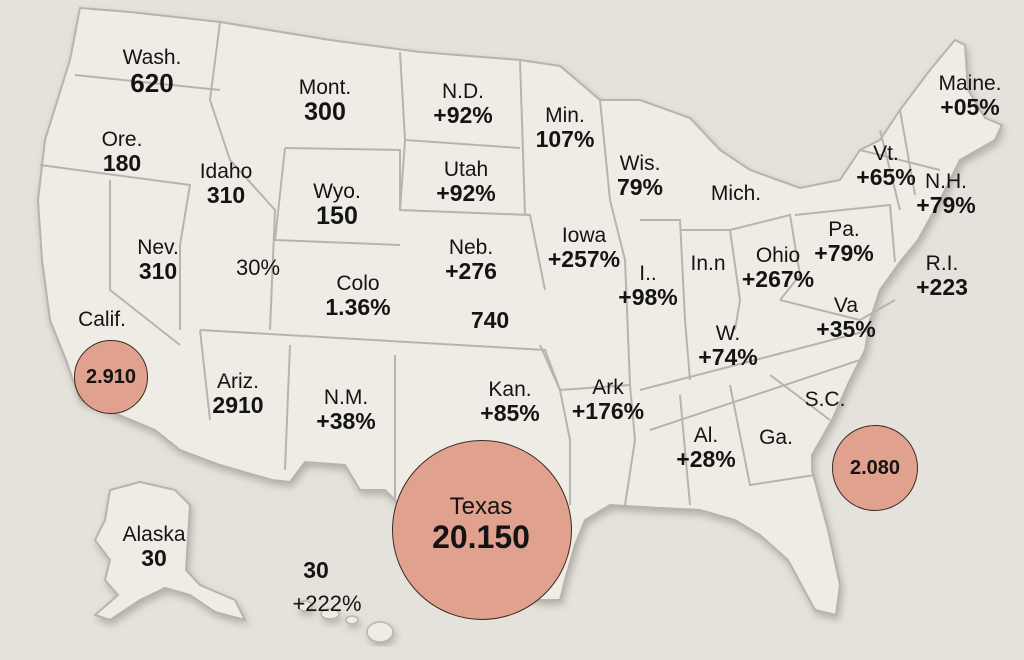 This screenshot has height=660, width=1024. Describe the element at coordinates (736, 193) in the screenshot. I see `state-label-mich: Mich.` at that location.